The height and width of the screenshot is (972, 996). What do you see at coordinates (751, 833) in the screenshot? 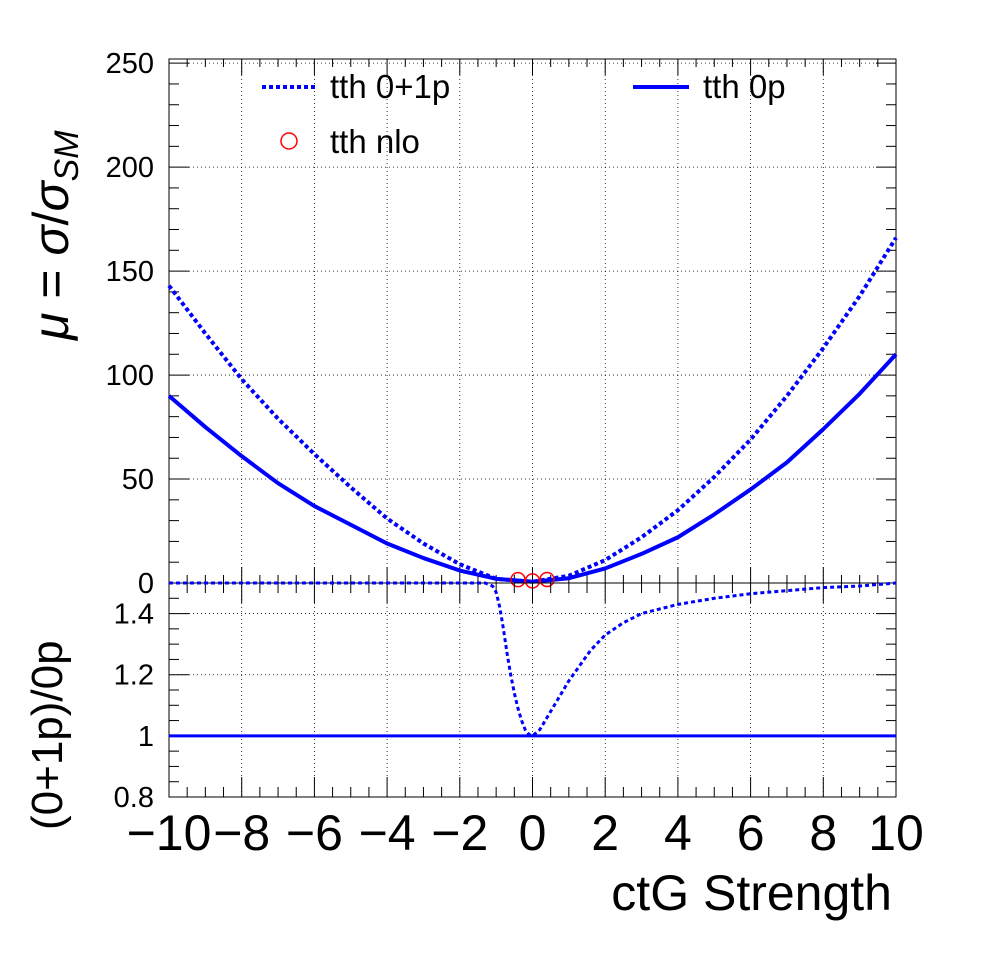
I see `xtick-label: 6` at bounding box center [751, 833].